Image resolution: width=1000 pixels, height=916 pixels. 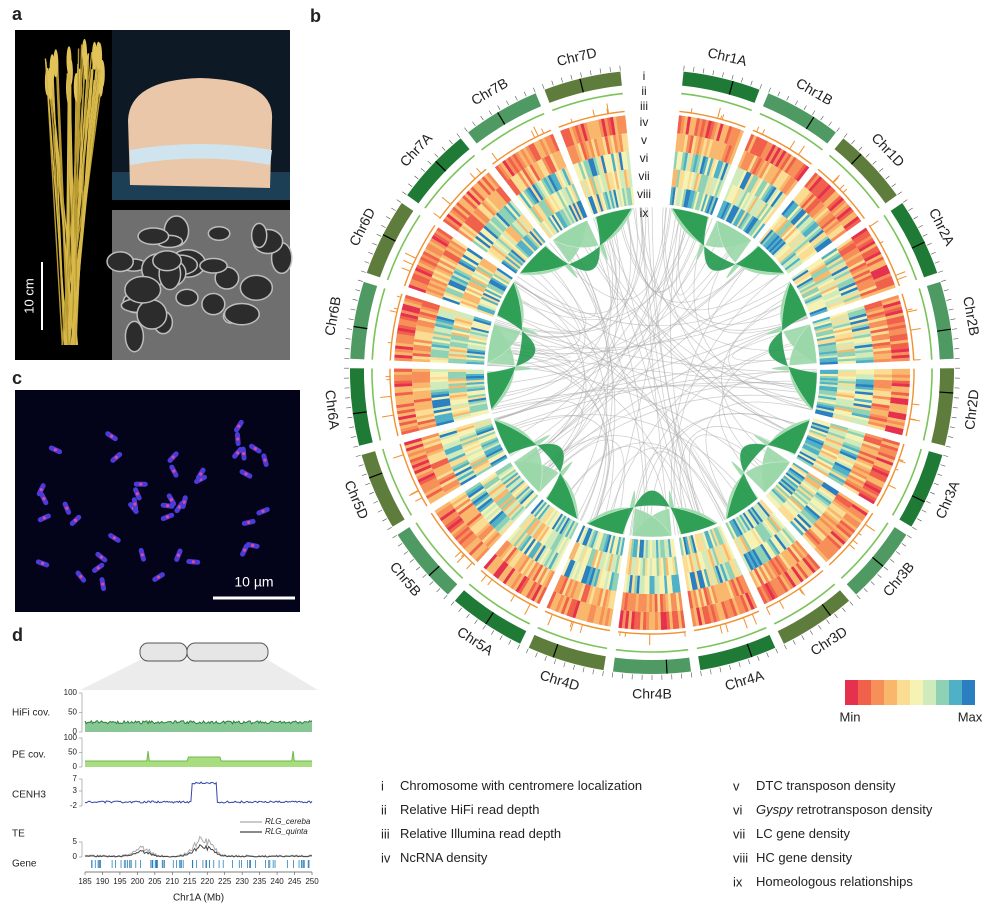 What do you see at coordinates (643, 91) in the screenshot?
I see `ring-label: ii` at bounding box center [643, 91].